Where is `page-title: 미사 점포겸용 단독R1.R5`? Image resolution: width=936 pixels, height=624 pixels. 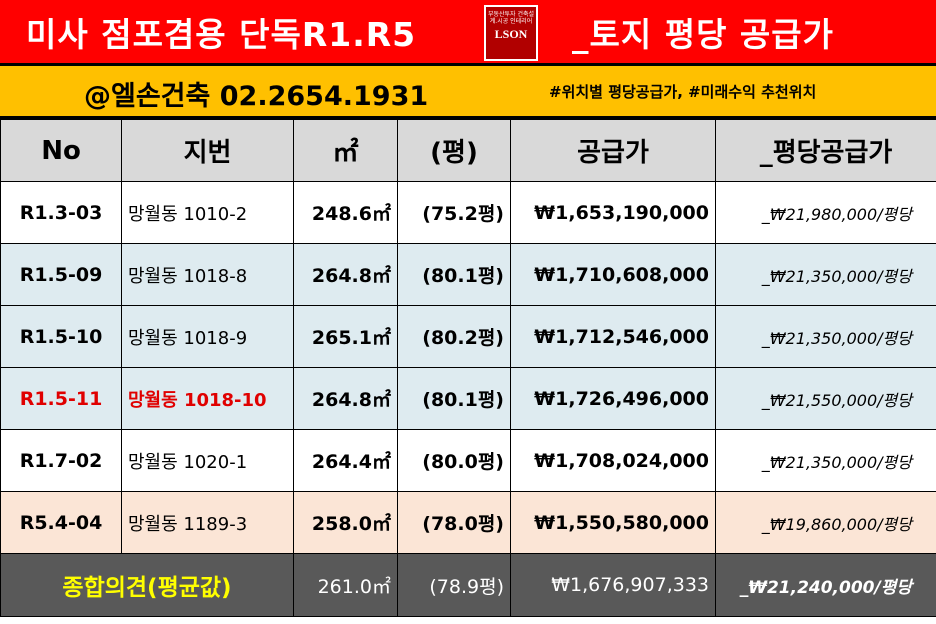 page-title: 미사 점포겸용 단독R1.R5 is located at coordinates (221, 34).